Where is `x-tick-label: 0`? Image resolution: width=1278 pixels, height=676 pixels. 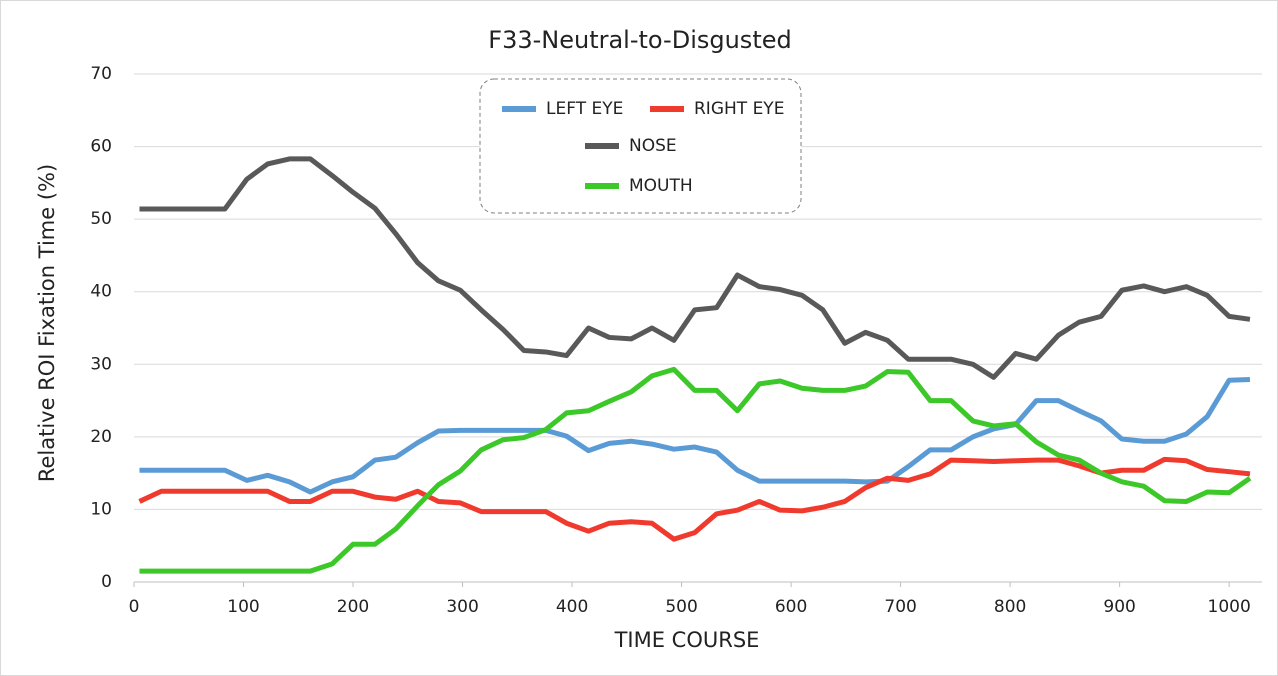
x-tick-label: 0 is located at coordinates (134, 607).